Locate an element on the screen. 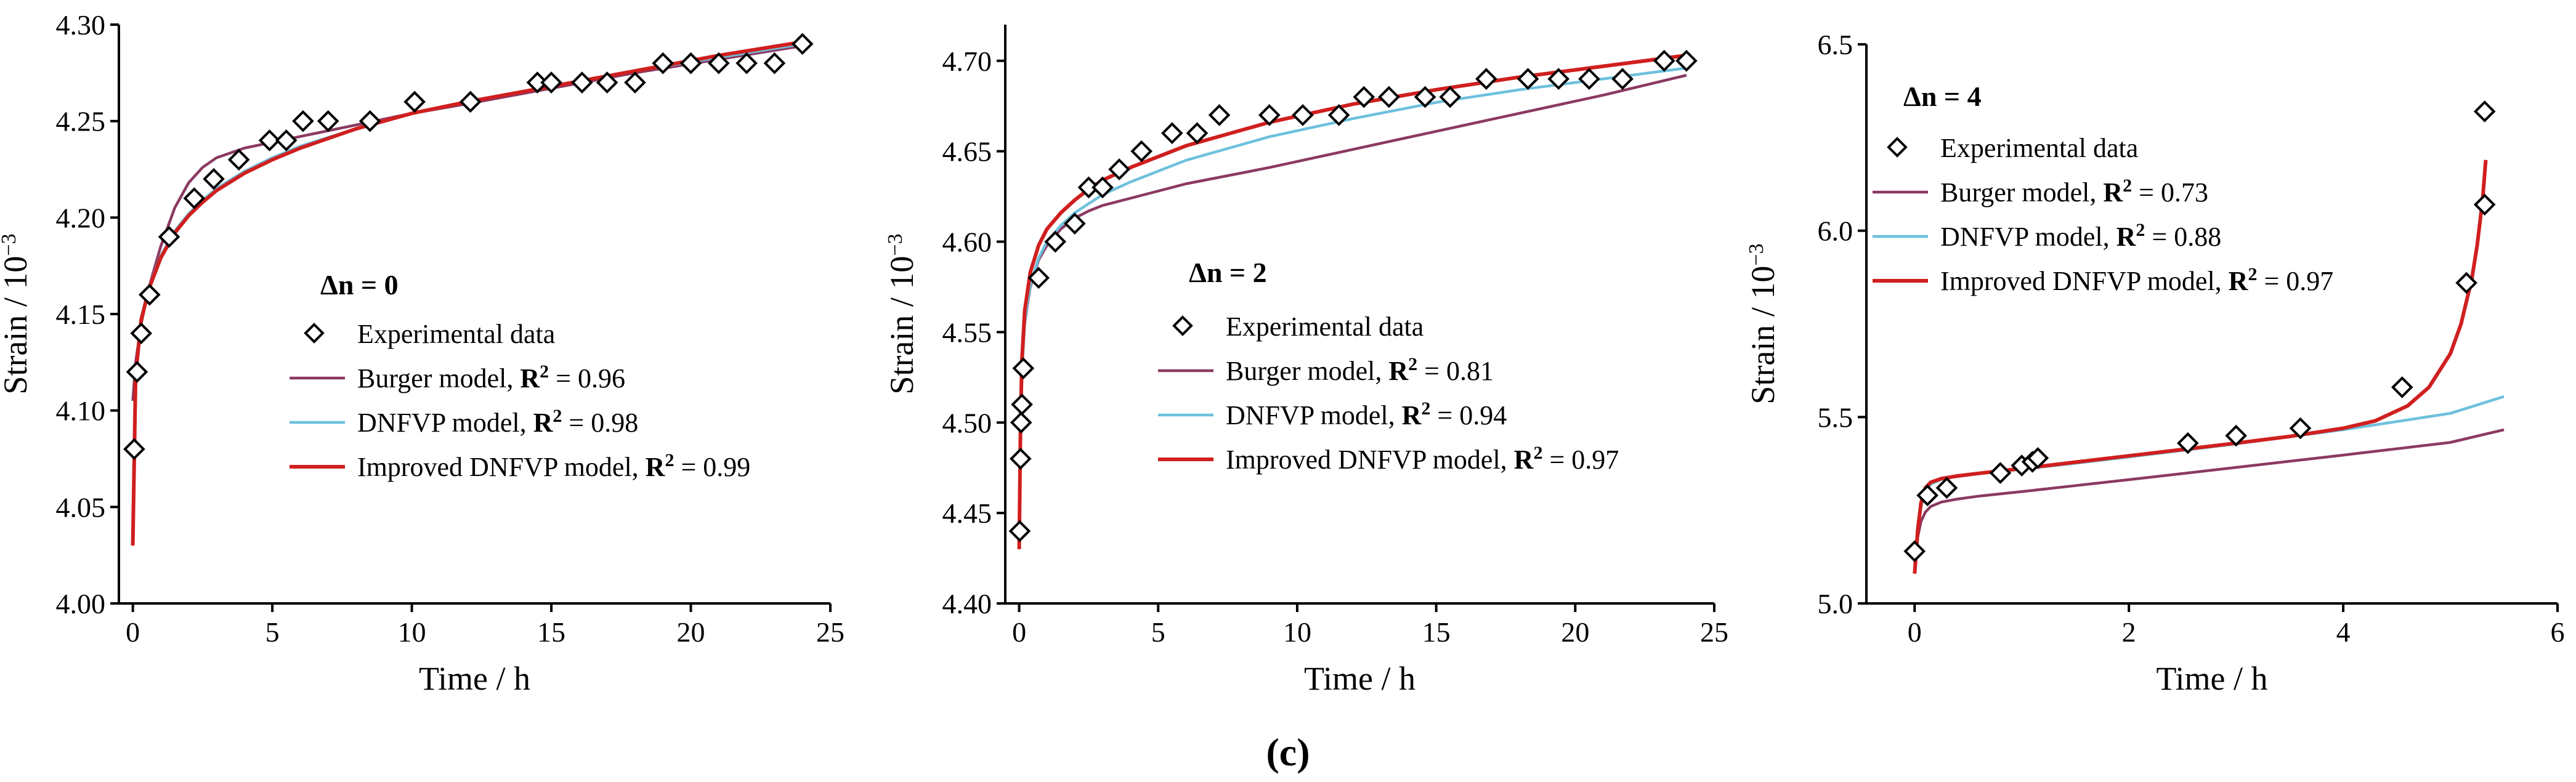 This screenshot has width=2576, height=782. y-tick-label: 4.60 is located at coordinates (967, 242).